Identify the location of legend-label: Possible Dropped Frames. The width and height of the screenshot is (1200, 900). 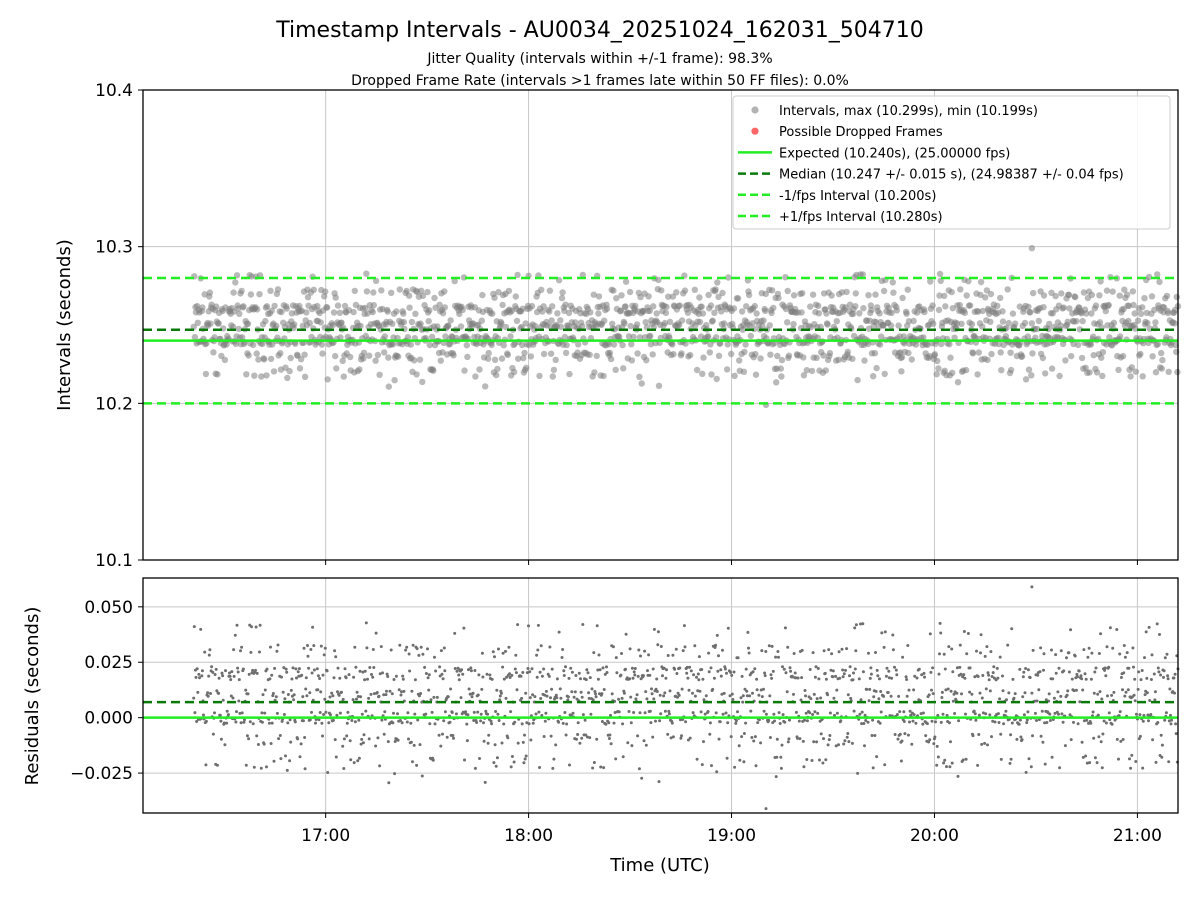
(861, 132).